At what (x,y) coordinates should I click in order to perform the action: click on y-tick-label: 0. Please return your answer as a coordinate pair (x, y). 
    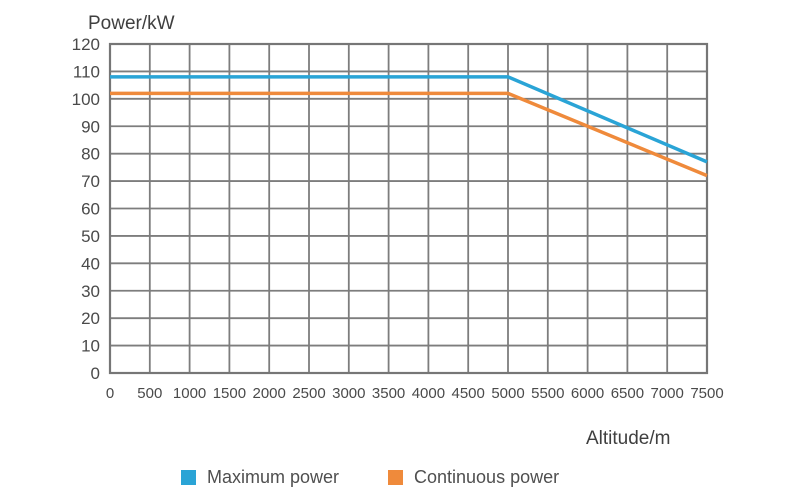
    Looking at the image, I should click on (95, 373).